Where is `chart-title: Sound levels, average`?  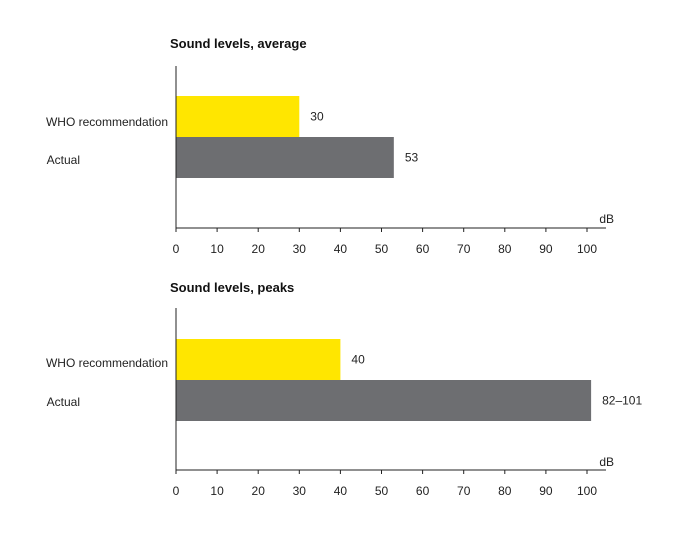 chart-title: Sound levels, average is located at coordinates (238, 43).